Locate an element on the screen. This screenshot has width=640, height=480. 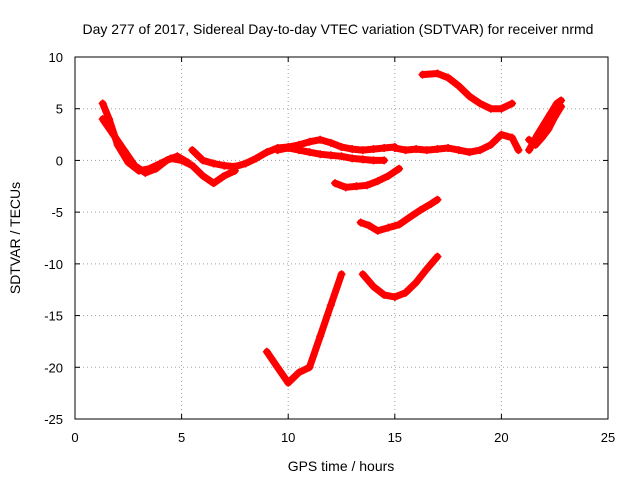
x-tick-label: 5 is located at coordinates (181, 437).